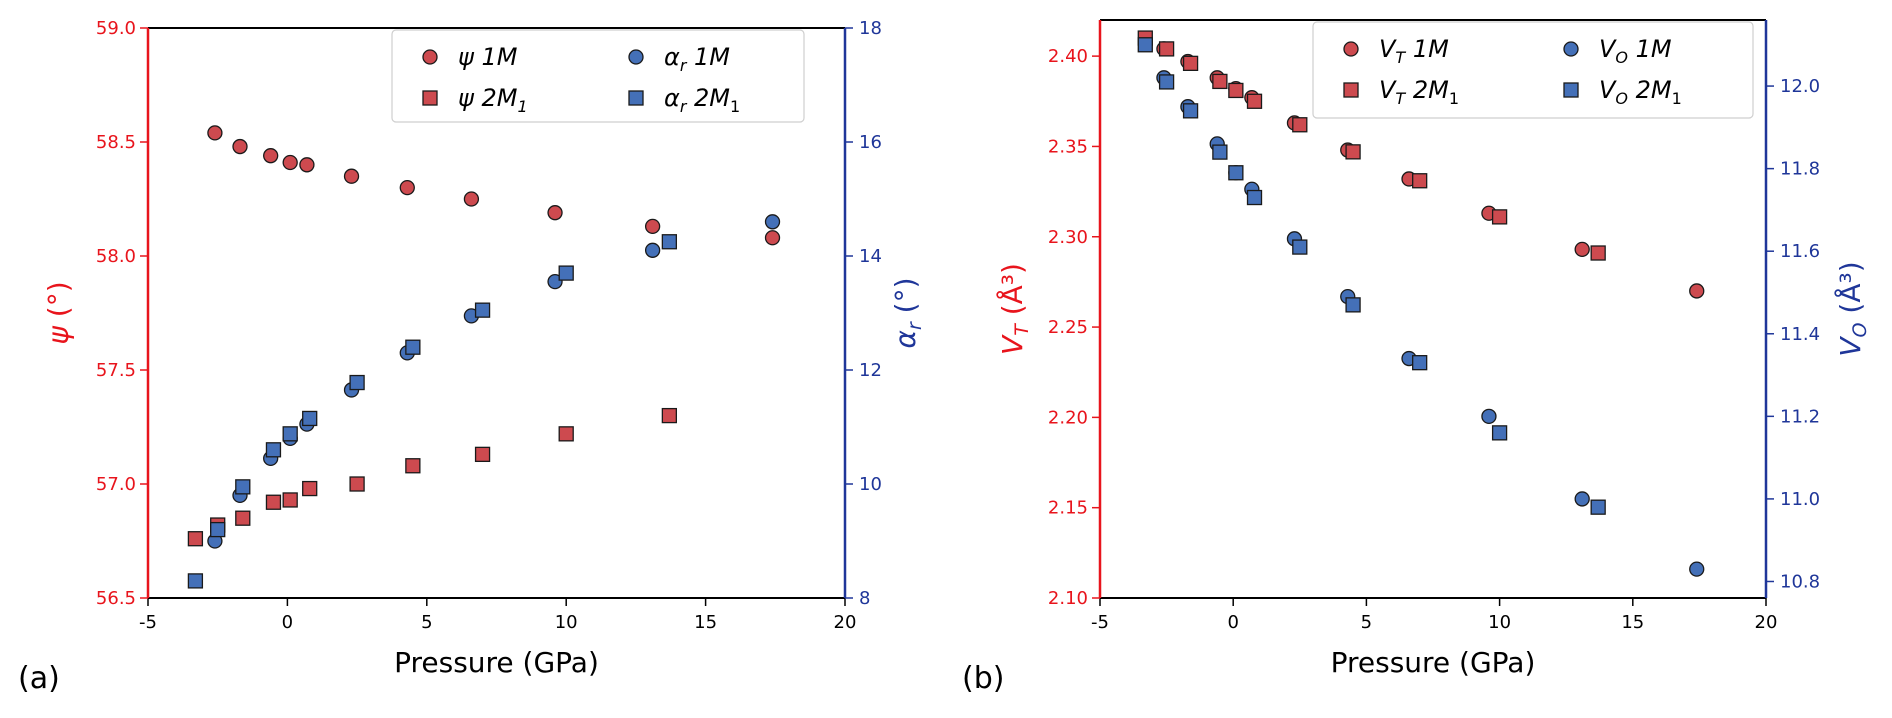 The height and width of the screenshot is (718, 1892). Describe the element at coordinates (1800, 416) in the screenshot. I see `right-y-tick-label: 11.2` at that location.